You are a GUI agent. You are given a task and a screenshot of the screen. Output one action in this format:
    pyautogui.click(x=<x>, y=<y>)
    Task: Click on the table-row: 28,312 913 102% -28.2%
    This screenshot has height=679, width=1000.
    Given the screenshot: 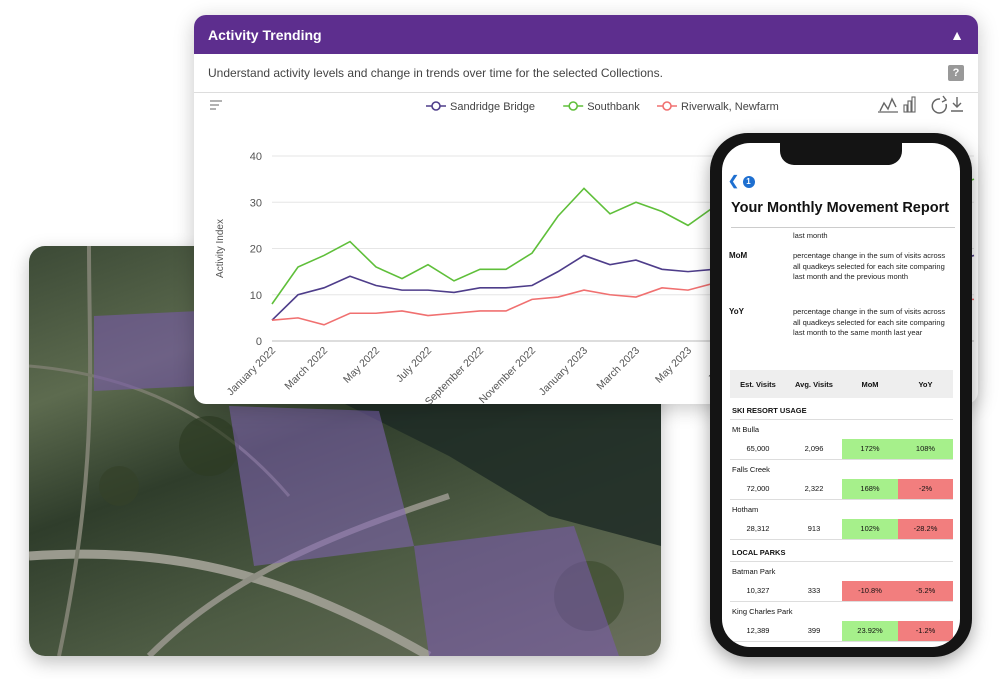 What is the action you would take?
    pyautogui.click(x=841, y=529)
    